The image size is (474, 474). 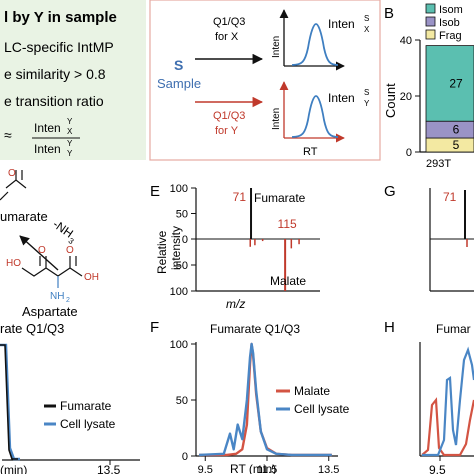 I want to click on e-ylabel-line1: Relative, so click(x=162, y=252).